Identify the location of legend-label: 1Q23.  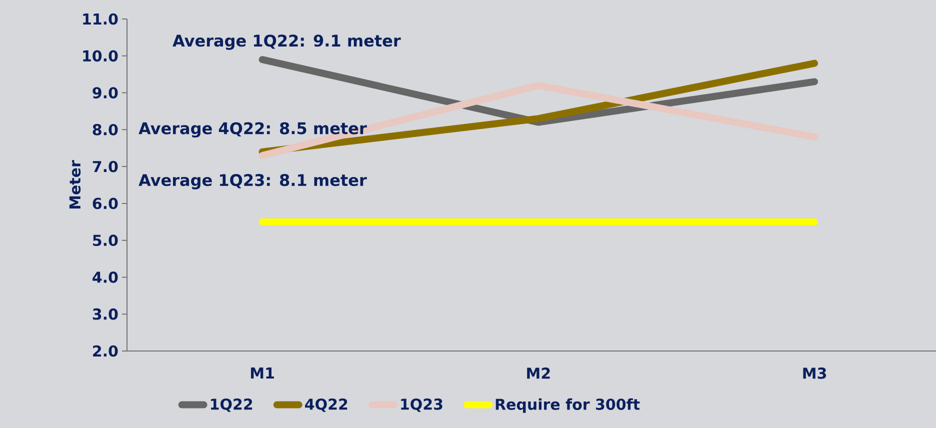
(421, 405).